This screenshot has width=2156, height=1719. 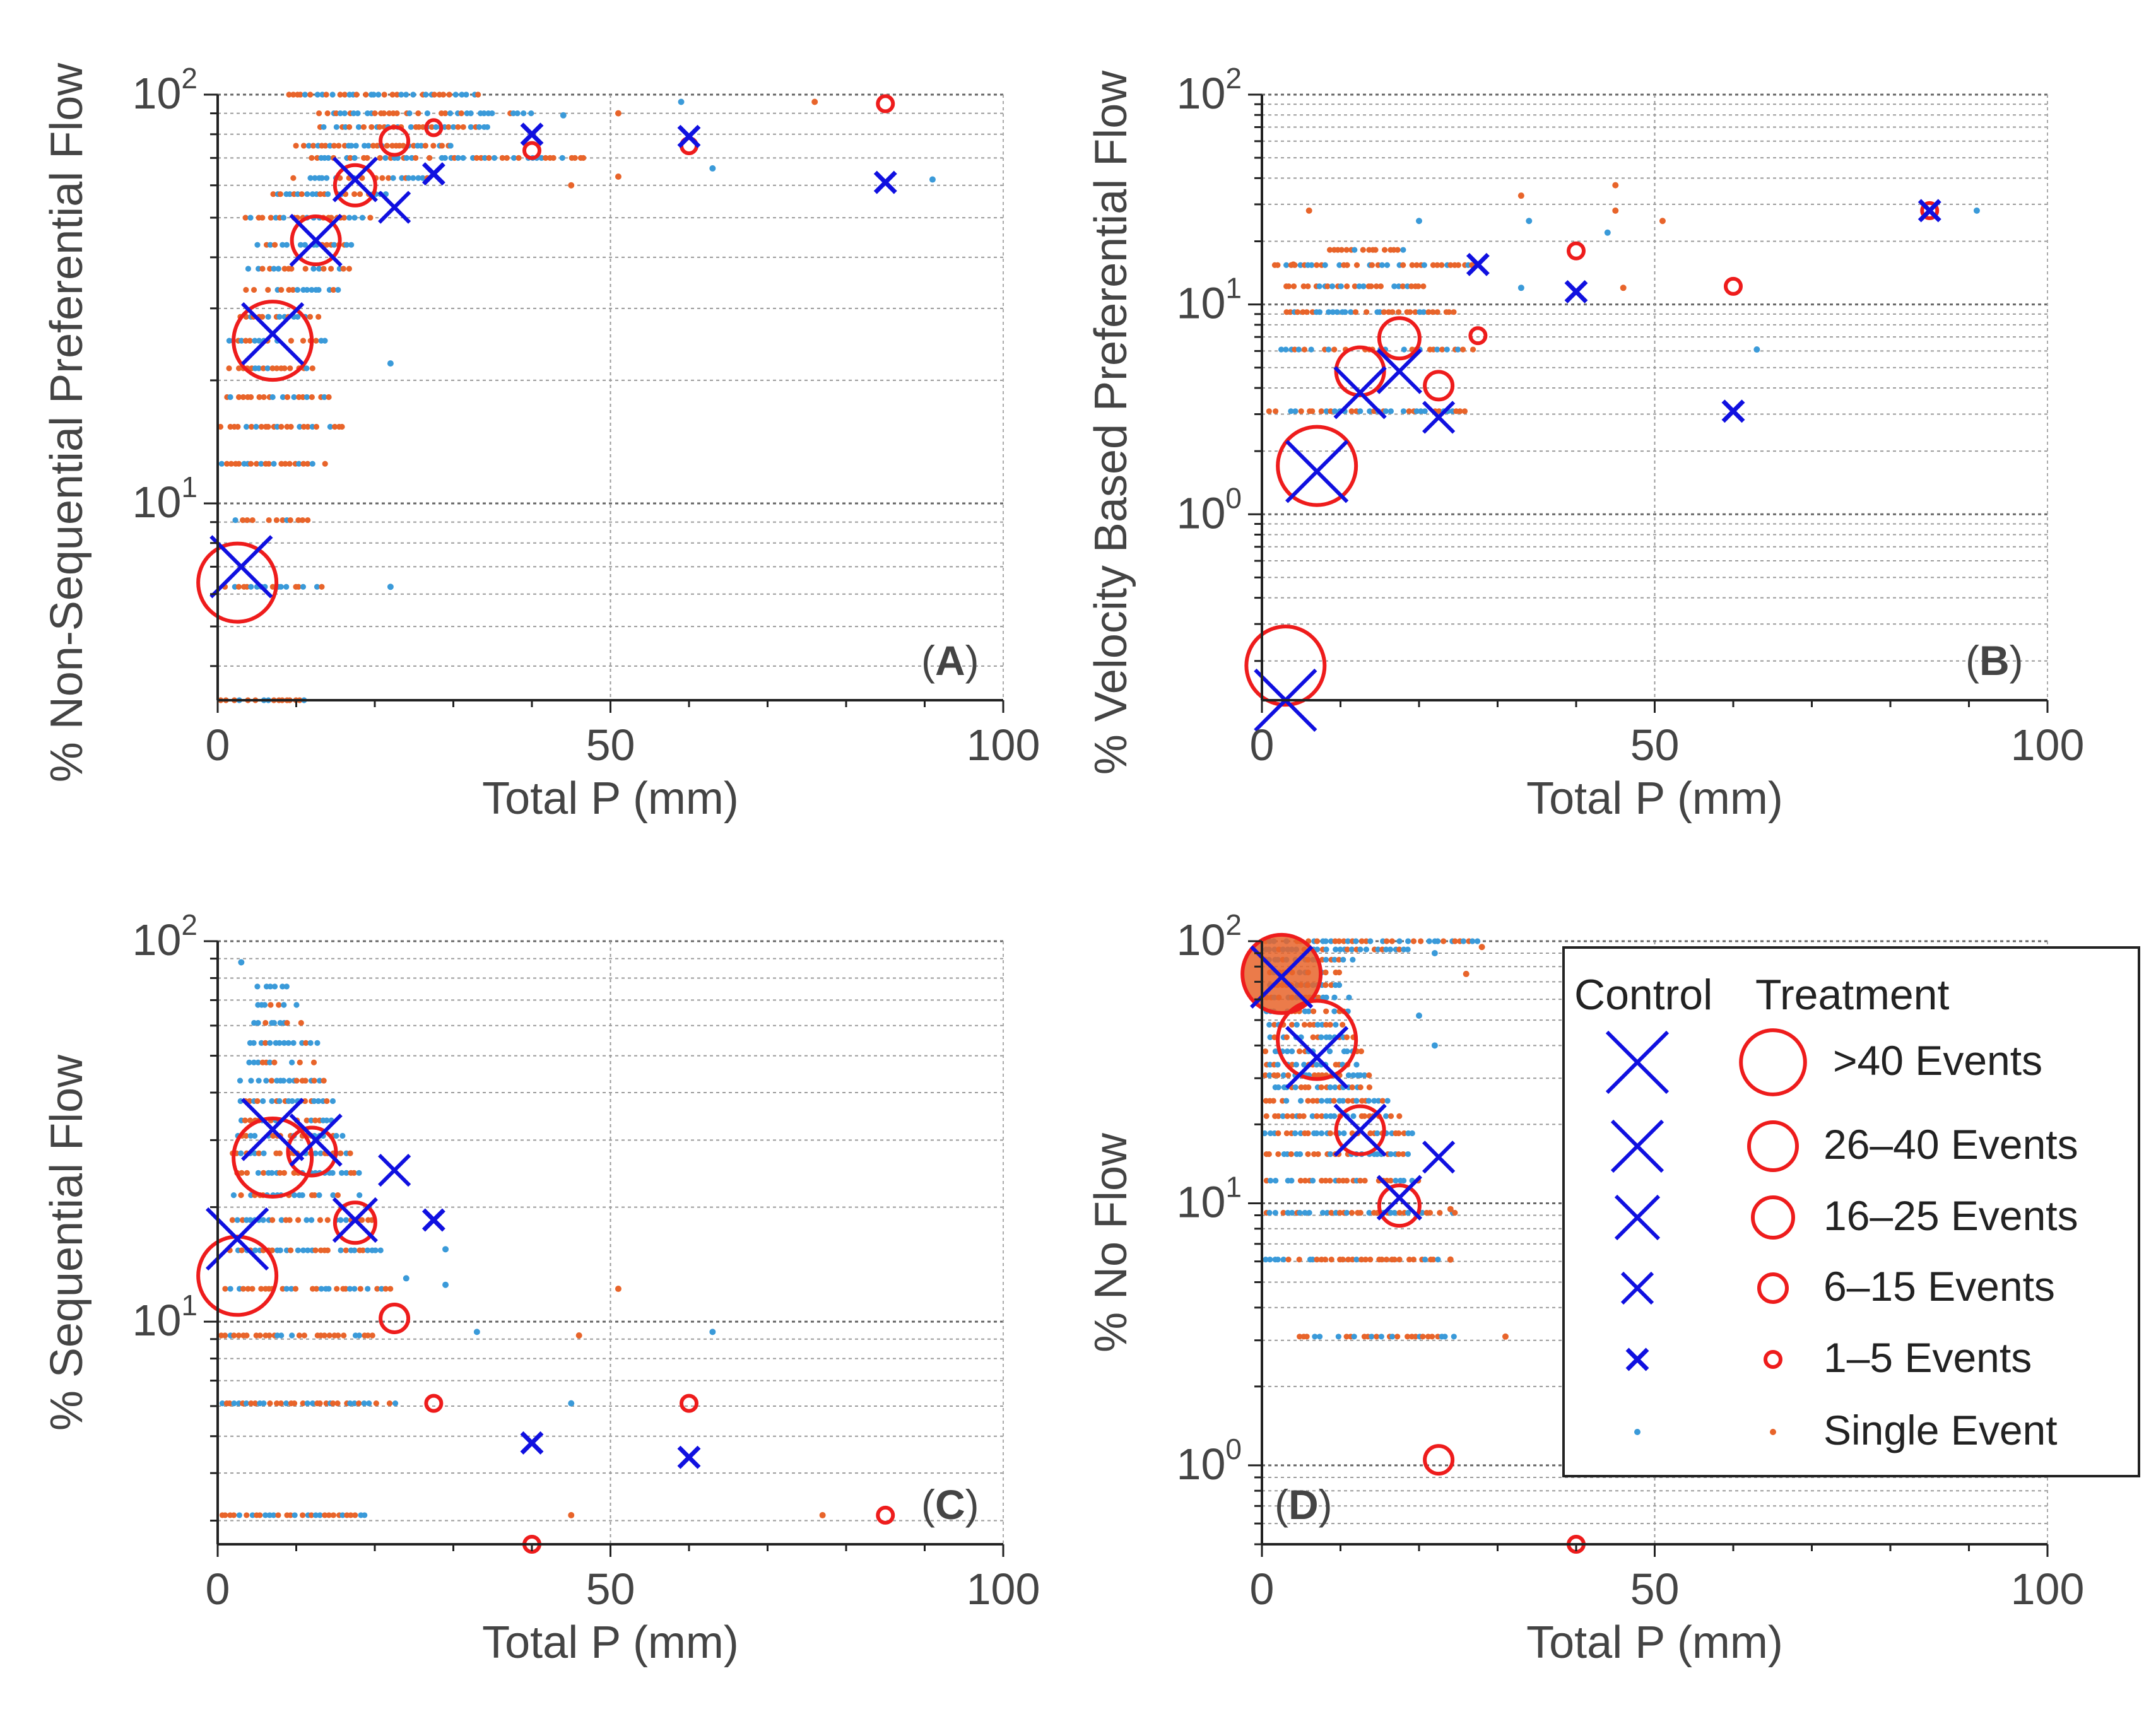 What do you see at coordinates (553, 360) in the screenshot?
I see `control-markers` at bounding box center [553, 360].